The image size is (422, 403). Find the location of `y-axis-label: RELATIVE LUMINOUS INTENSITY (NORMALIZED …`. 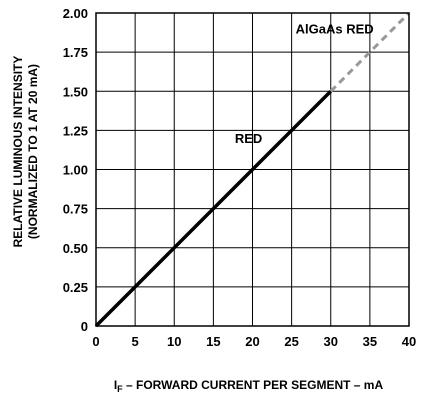

y-axis-label: RELATIVE LUMINOUS INTENSITY (NORMALIZED … is located at coordinates (25, 152).